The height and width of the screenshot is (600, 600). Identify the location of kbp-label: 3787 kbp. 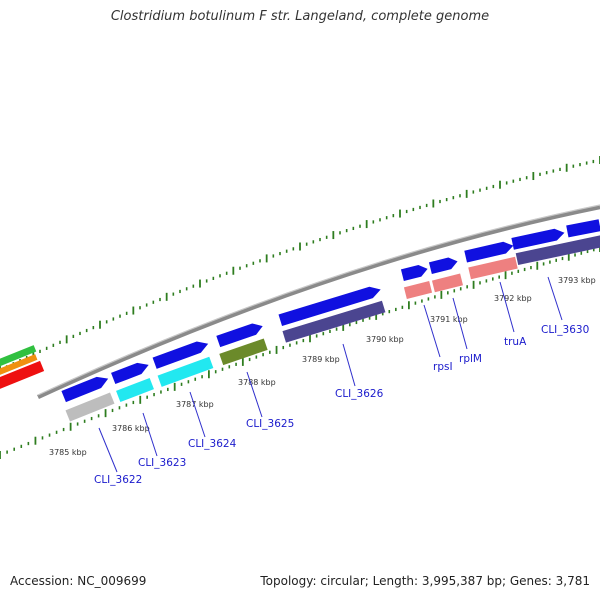
(195, 404).